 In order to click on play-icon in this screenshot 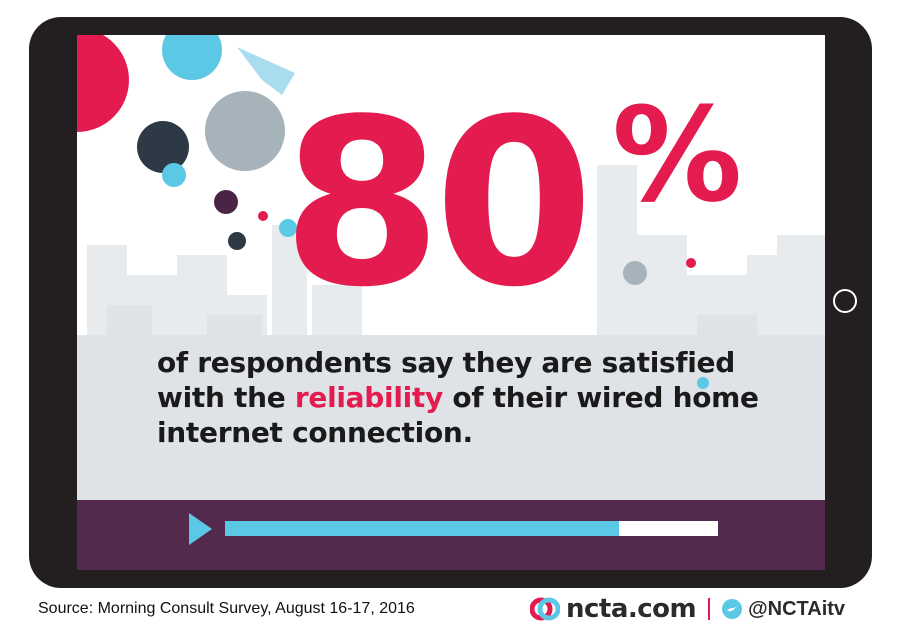, I will do `click(200, 529)`.